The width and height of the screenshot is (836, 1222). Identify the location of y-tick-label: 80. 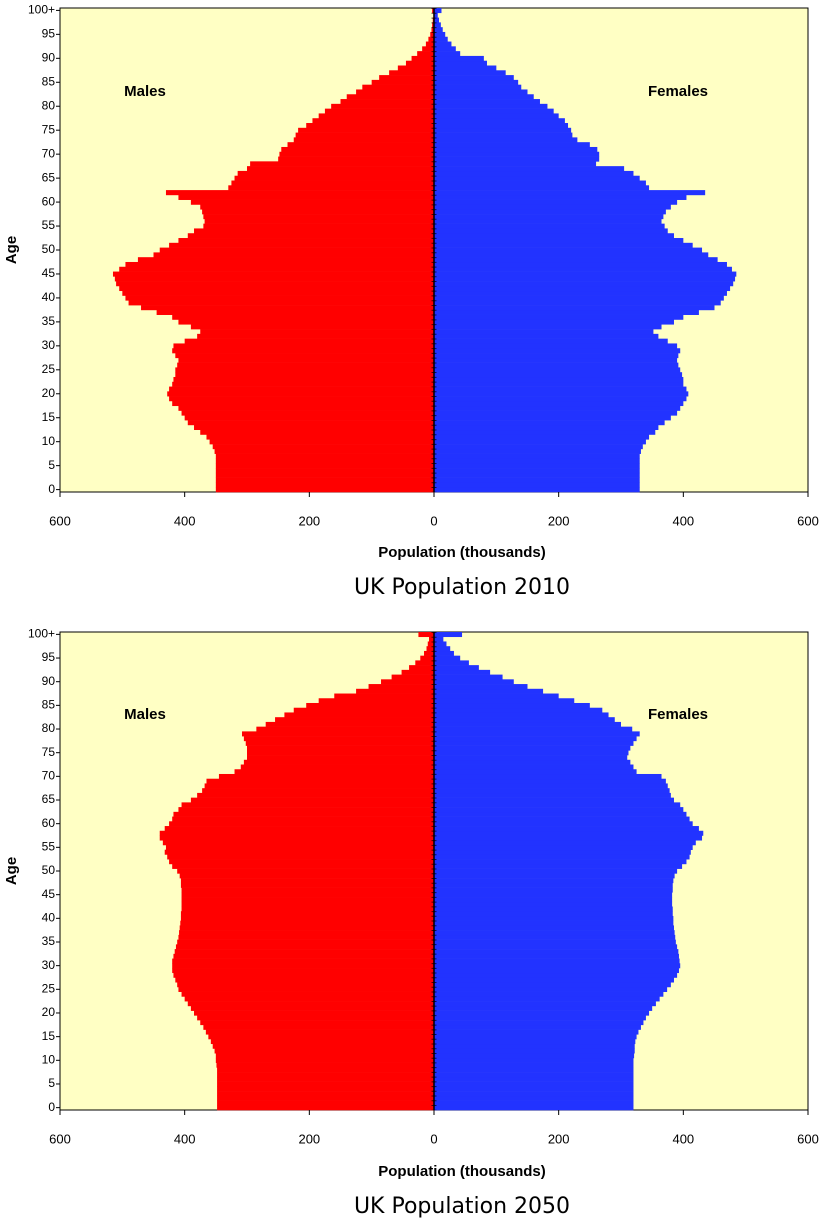
(49, 728).